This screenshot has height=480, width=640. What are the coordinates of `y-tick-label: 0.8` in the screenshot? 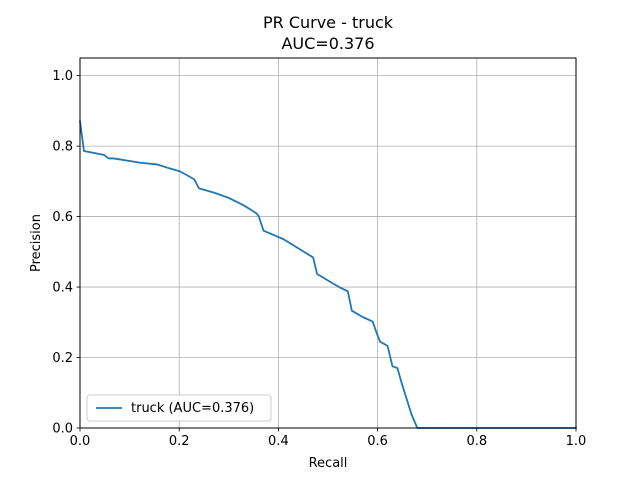 It's located at (62, 147).